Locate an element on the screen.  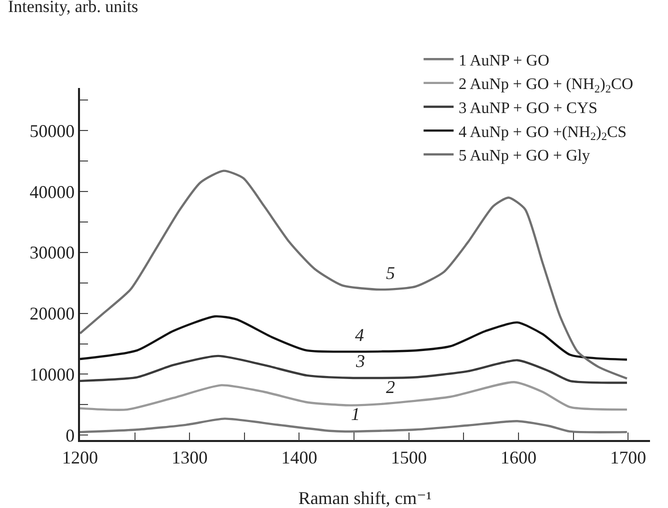
y-tick-label: 50000 is located at coordinates (52, 130).